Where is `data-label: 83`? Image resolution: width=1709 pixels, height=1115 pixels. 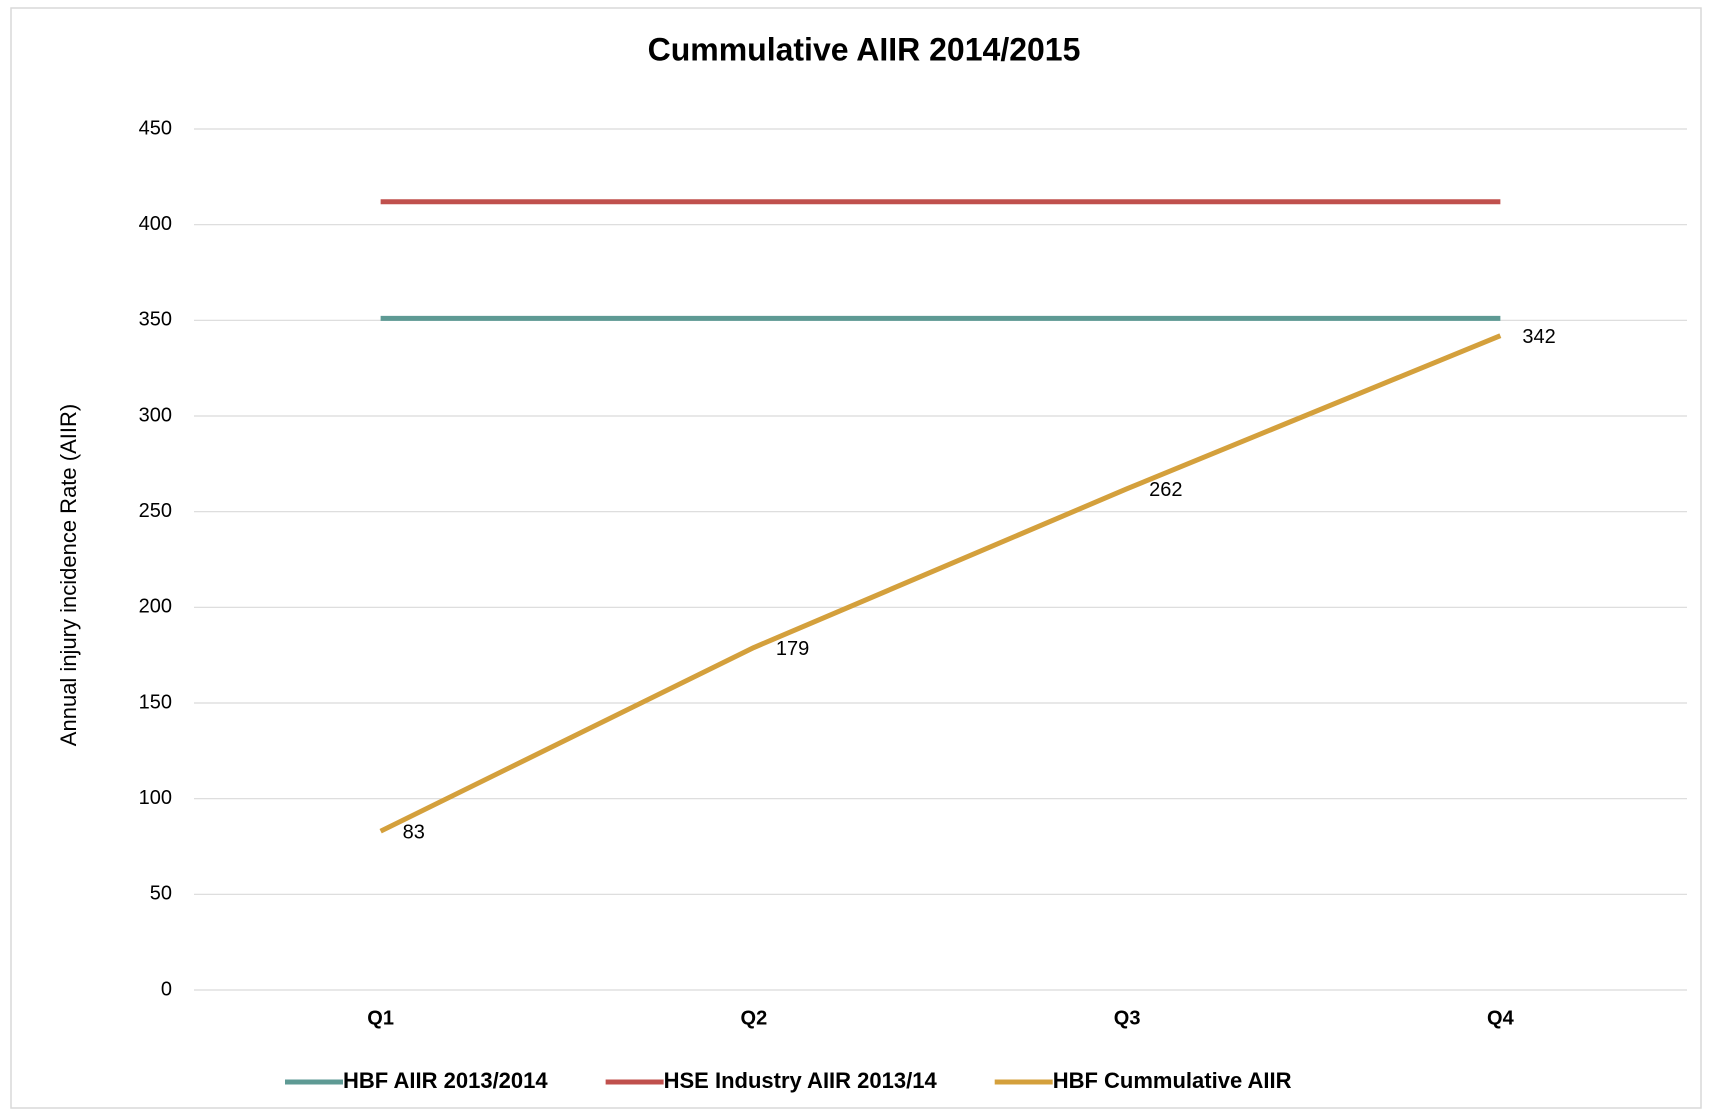 data-label: 83 is located at coordinates (414, 832).